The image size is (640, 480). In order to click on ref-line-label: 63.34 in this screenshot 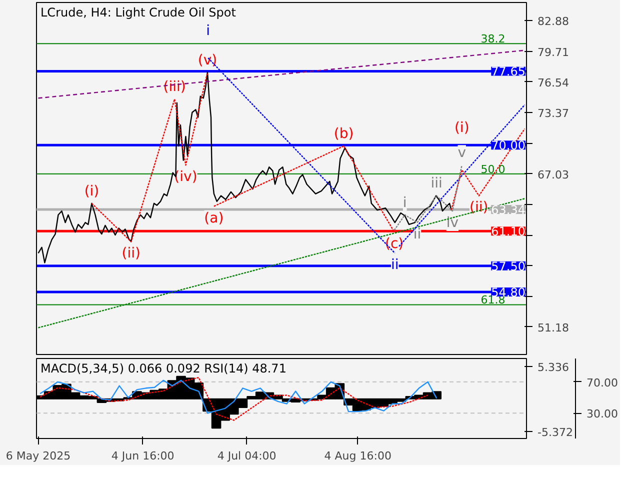, I will do `click(508, 209)`.